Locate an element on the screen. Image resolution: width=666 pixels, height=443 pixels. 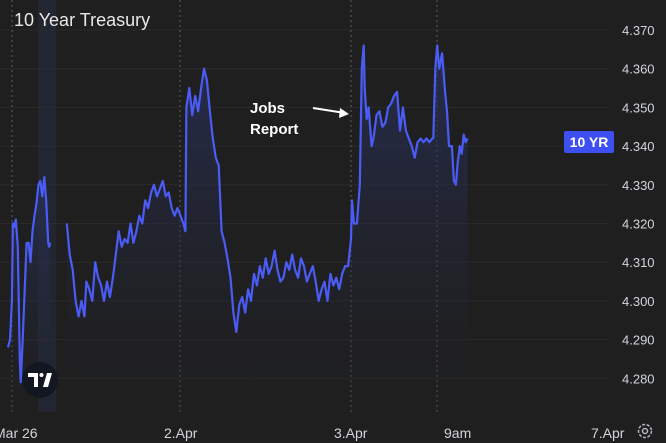
area-segment is located at coordinates (29, 294).